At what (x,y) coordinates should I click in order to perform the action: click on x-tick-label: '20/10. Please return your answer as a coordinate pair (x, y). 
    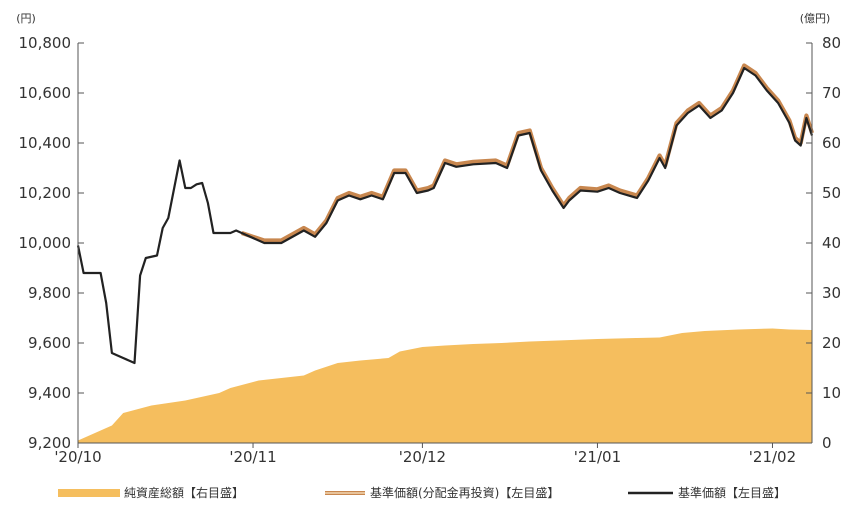
    Looking at the image, I should click on (77, 457).